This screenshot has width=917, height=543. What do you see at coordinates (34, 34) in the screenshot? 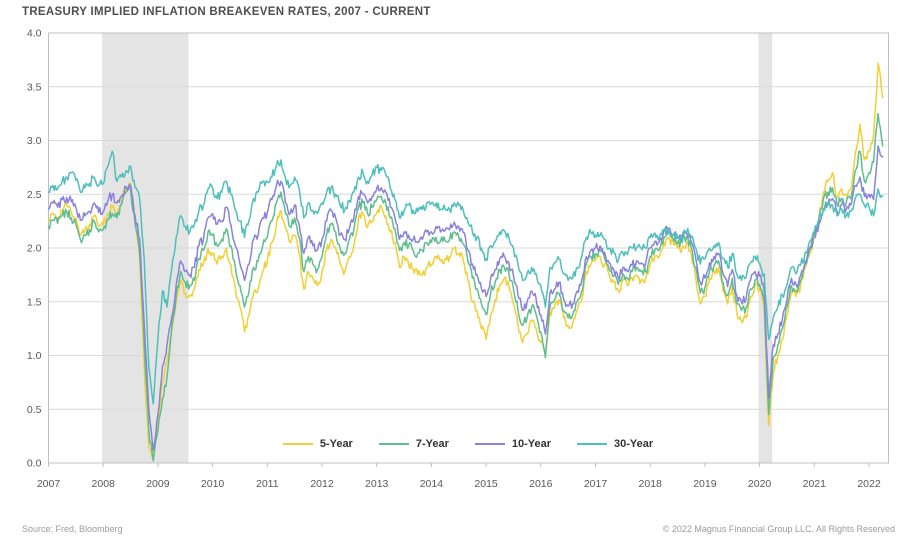
I see `y-tick-label-4.0: 4.0` at bounding box center [34, 34].